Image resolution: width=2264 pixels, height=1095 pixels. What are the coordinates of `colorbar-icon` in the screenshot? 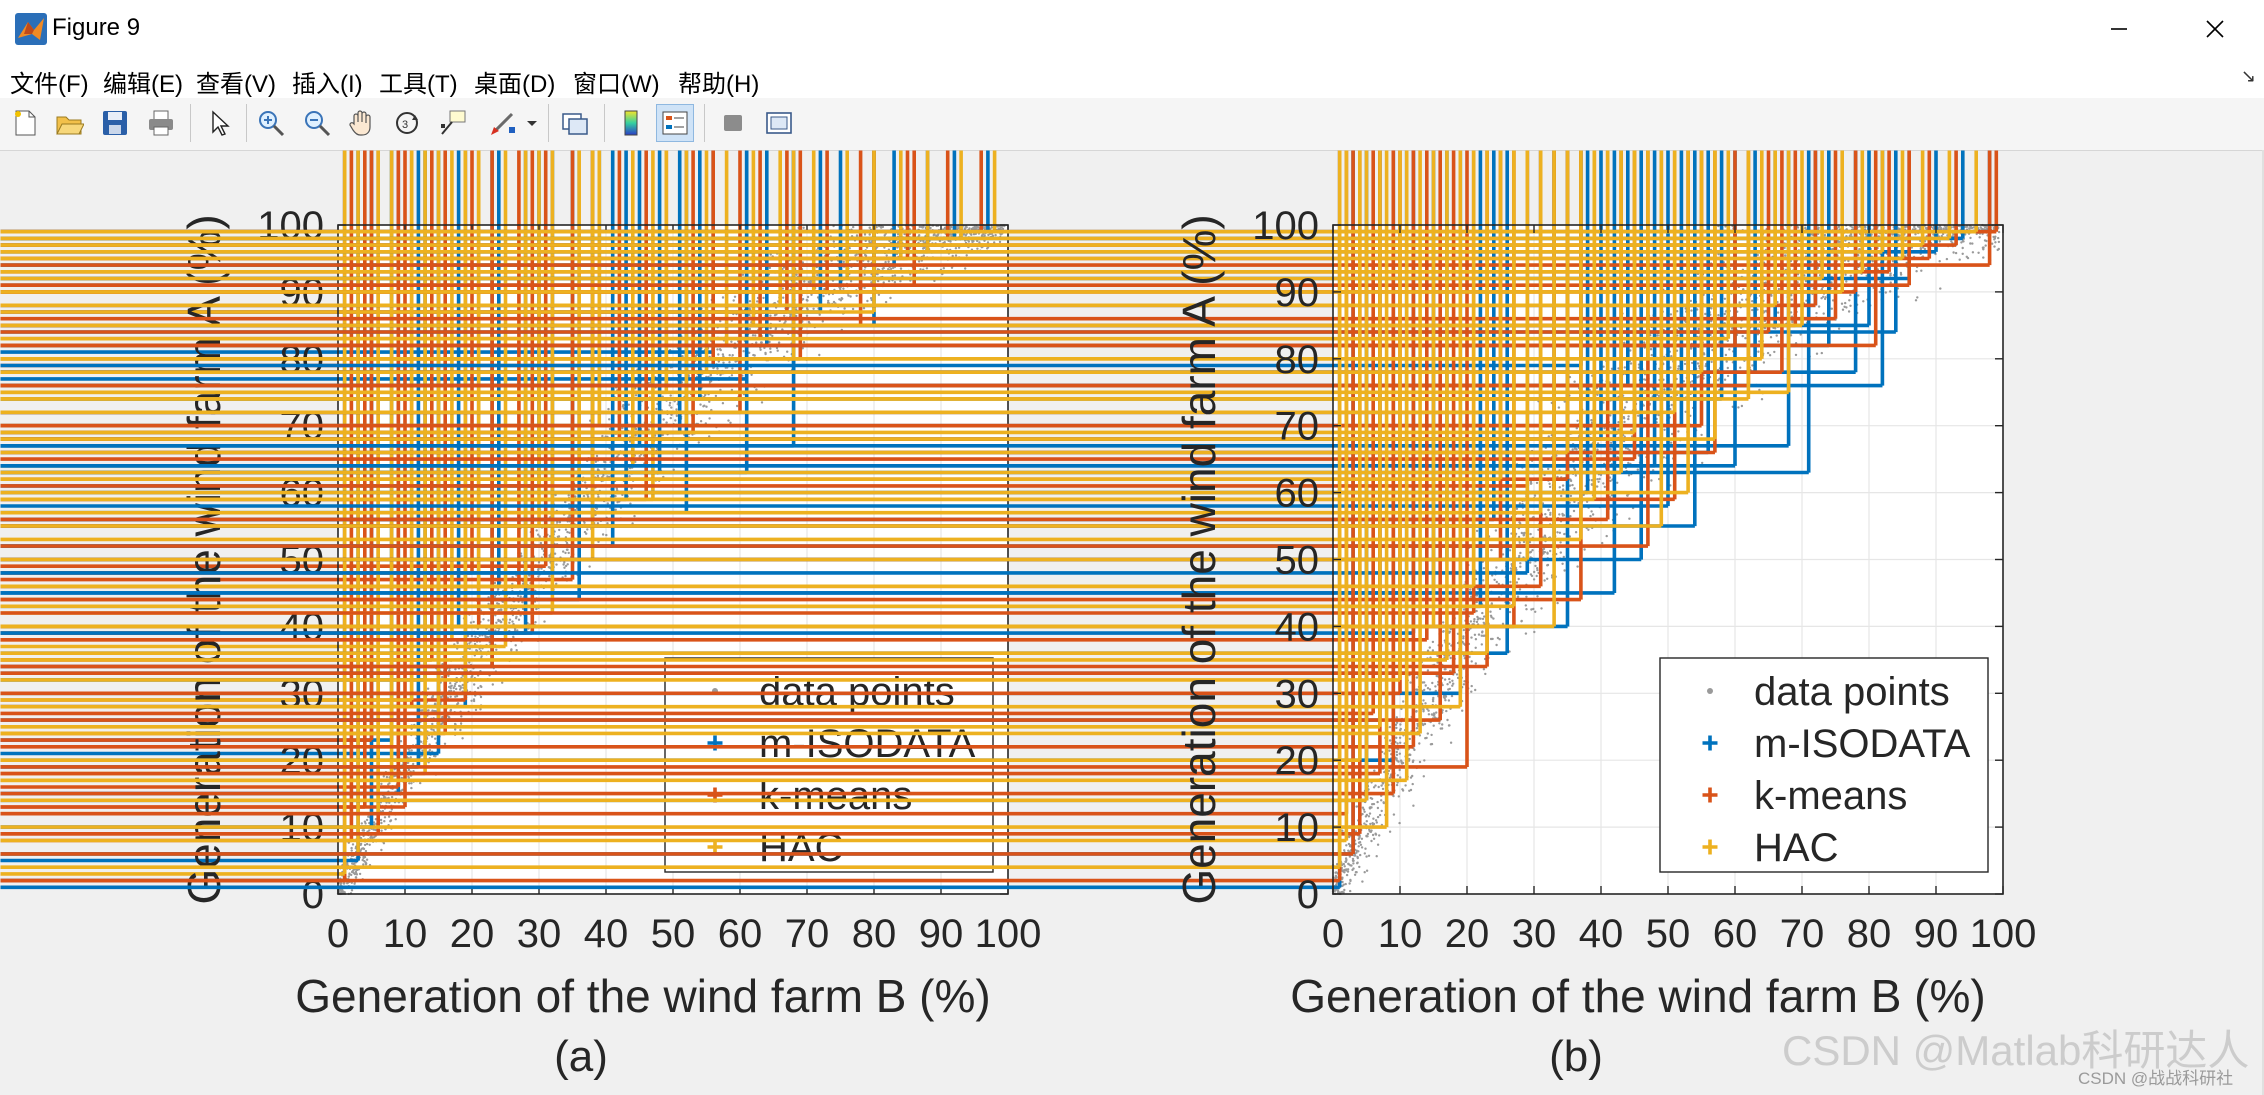 It's located at (631, 123).